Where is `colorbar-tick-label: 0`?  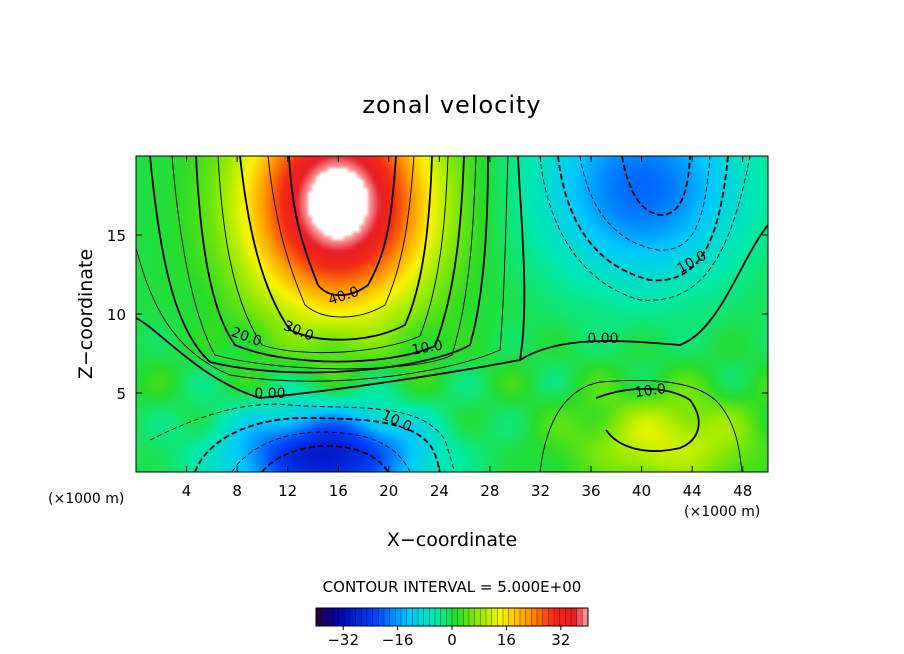 colorbar-tick-label: 0 is located at coordinates (452, 640).